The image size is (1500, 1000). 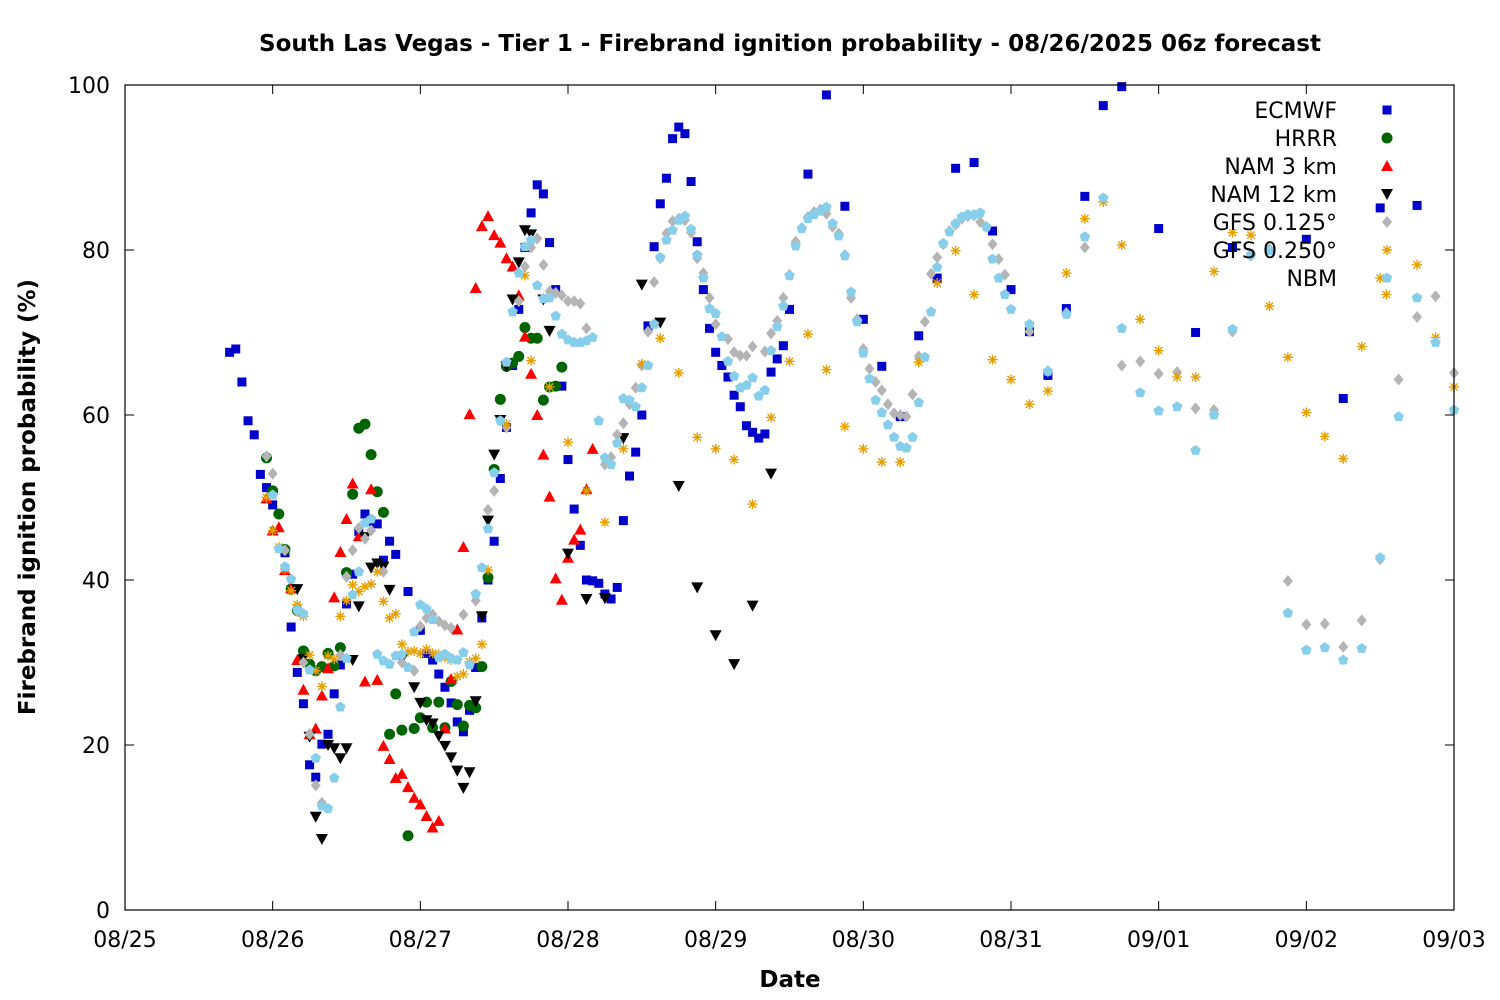 I want to click on legend-label: NAM 12 km, so click(x=1273, y=195).